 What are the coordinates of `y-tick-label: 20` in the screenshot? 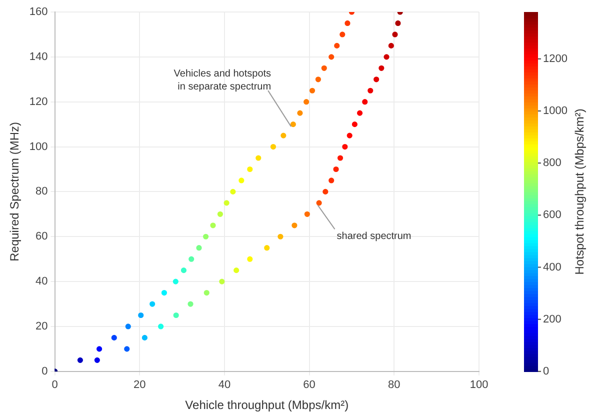 It's located at (42, 326).